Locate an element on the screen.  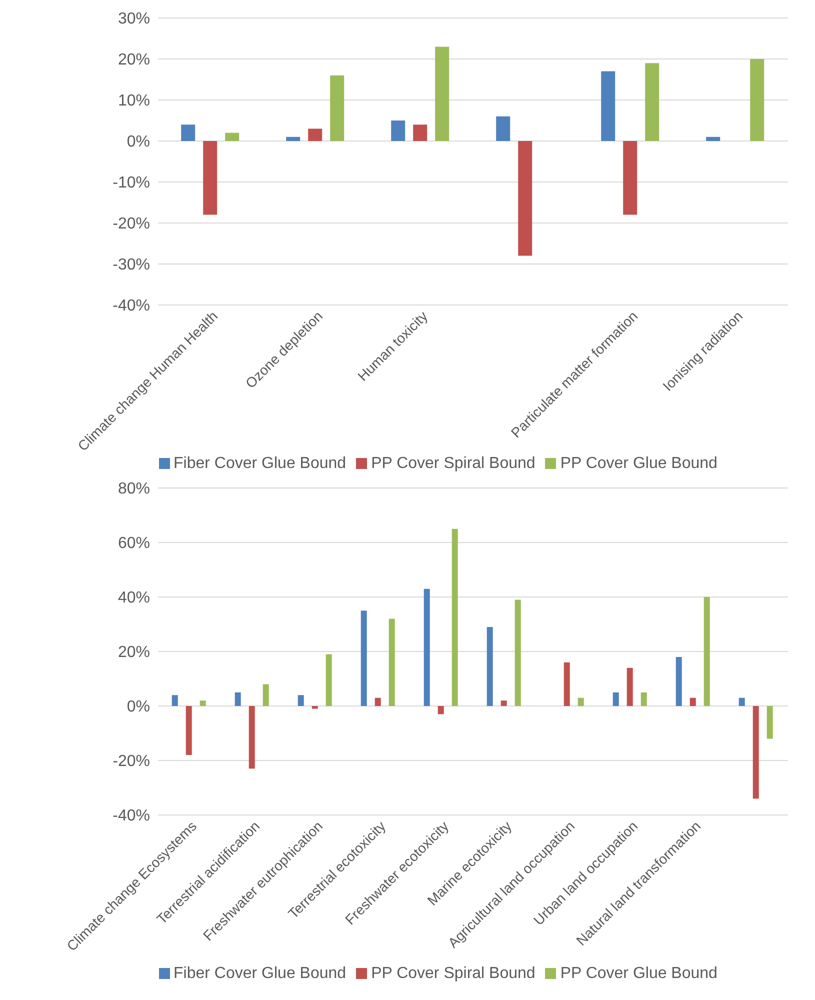
y-tick-label: 30% is located at coordinates (134, 19).